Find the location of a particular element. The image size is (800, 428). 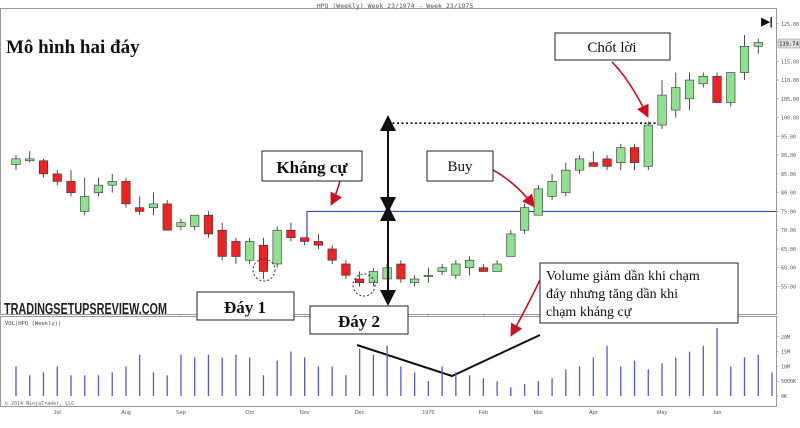

price-tick-label: 65.00 is located at coordinates (788, 250).